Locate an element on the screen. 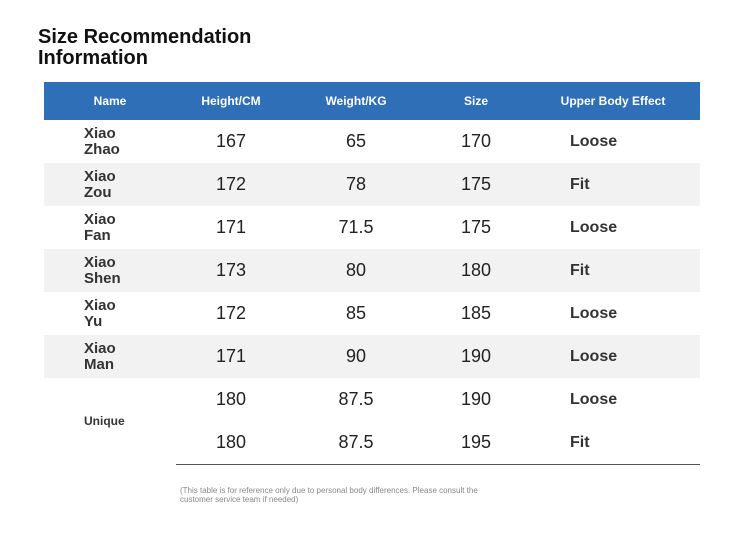 The width and height of the screenshot is (750, 538). table-row: Xiao Zou 172 78 175 Fit is located at coordinates (372, 184).